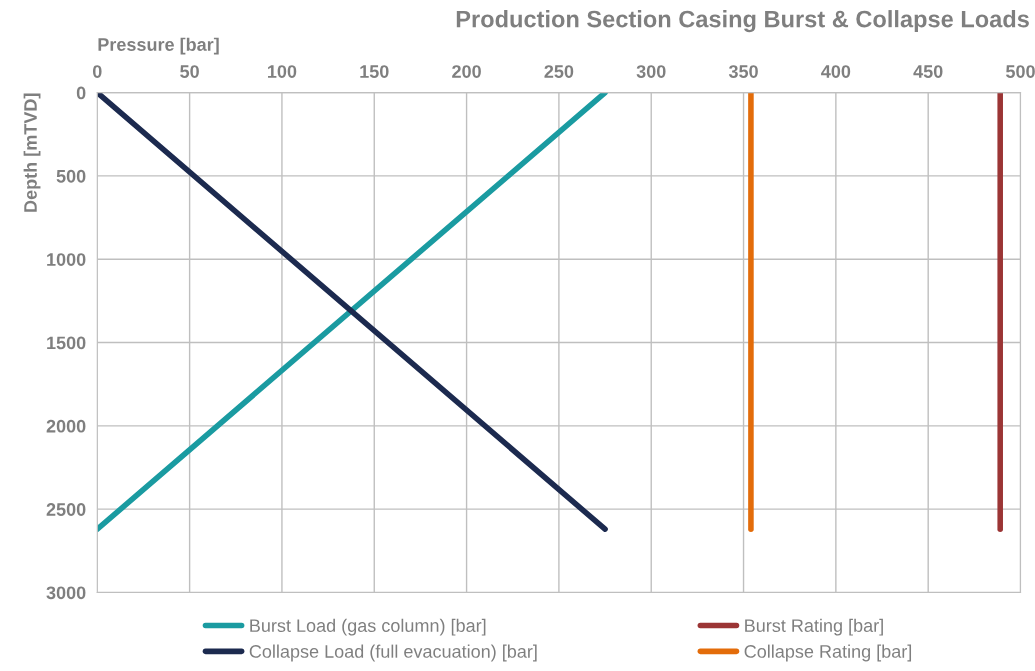 This screenshot has height=671, width=1035. I want to click on x-tick-label: 50, so click(189, 71).